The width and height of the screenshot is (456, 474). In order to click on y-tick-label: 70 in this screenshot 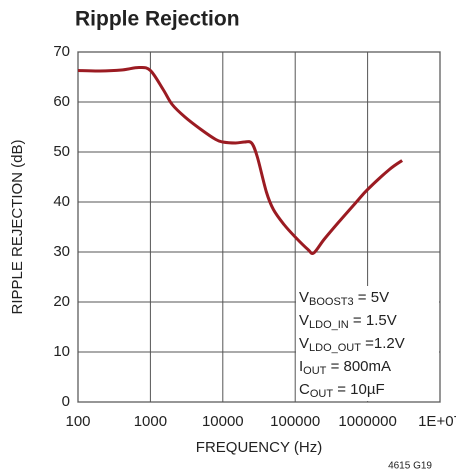, I will do `click(61, 51)`.